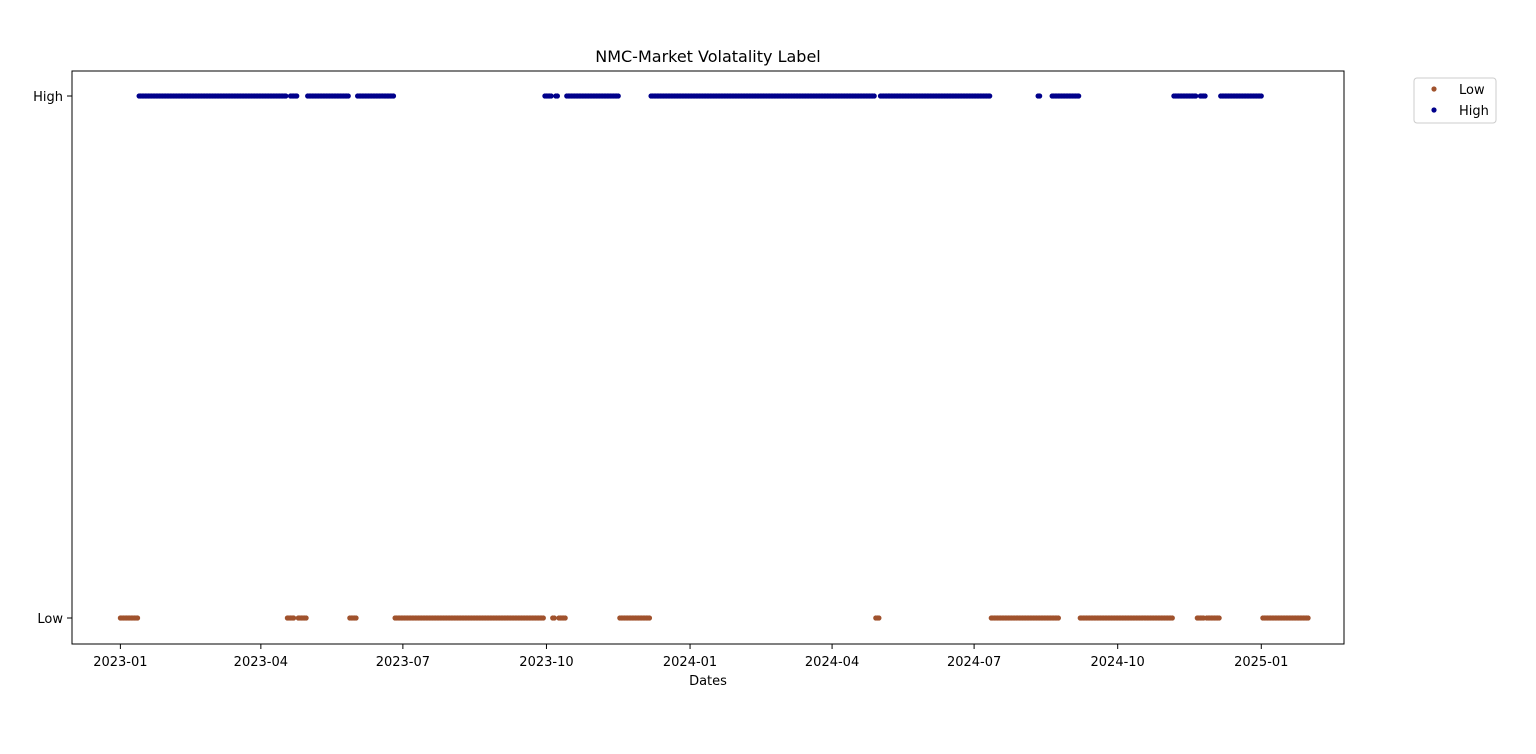 The width and height of the screenshot is (1536, 754). Describe the element at coordinates (1118, 662) in the screenshot. I see `x-tick-label-7: 2024-10` at that location.